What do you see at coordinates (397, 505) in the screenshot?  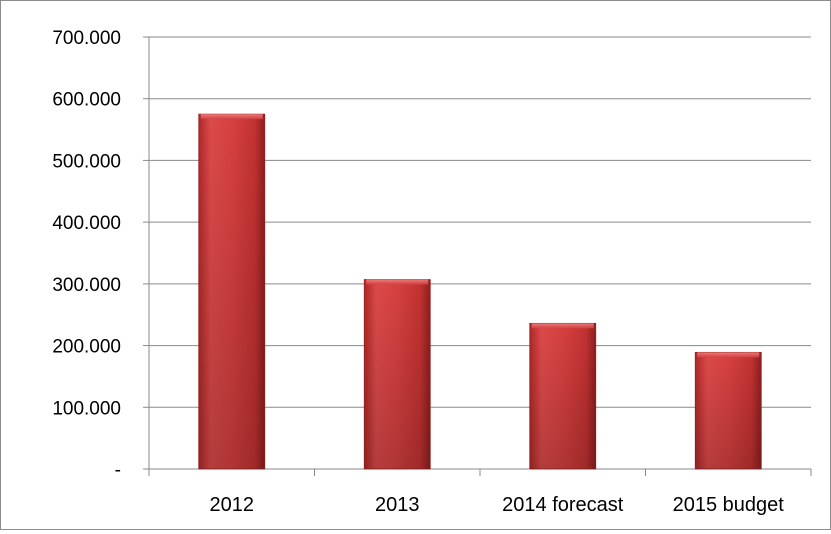 I see `x-tick-label: 2013` at bounding box center [397, 505].